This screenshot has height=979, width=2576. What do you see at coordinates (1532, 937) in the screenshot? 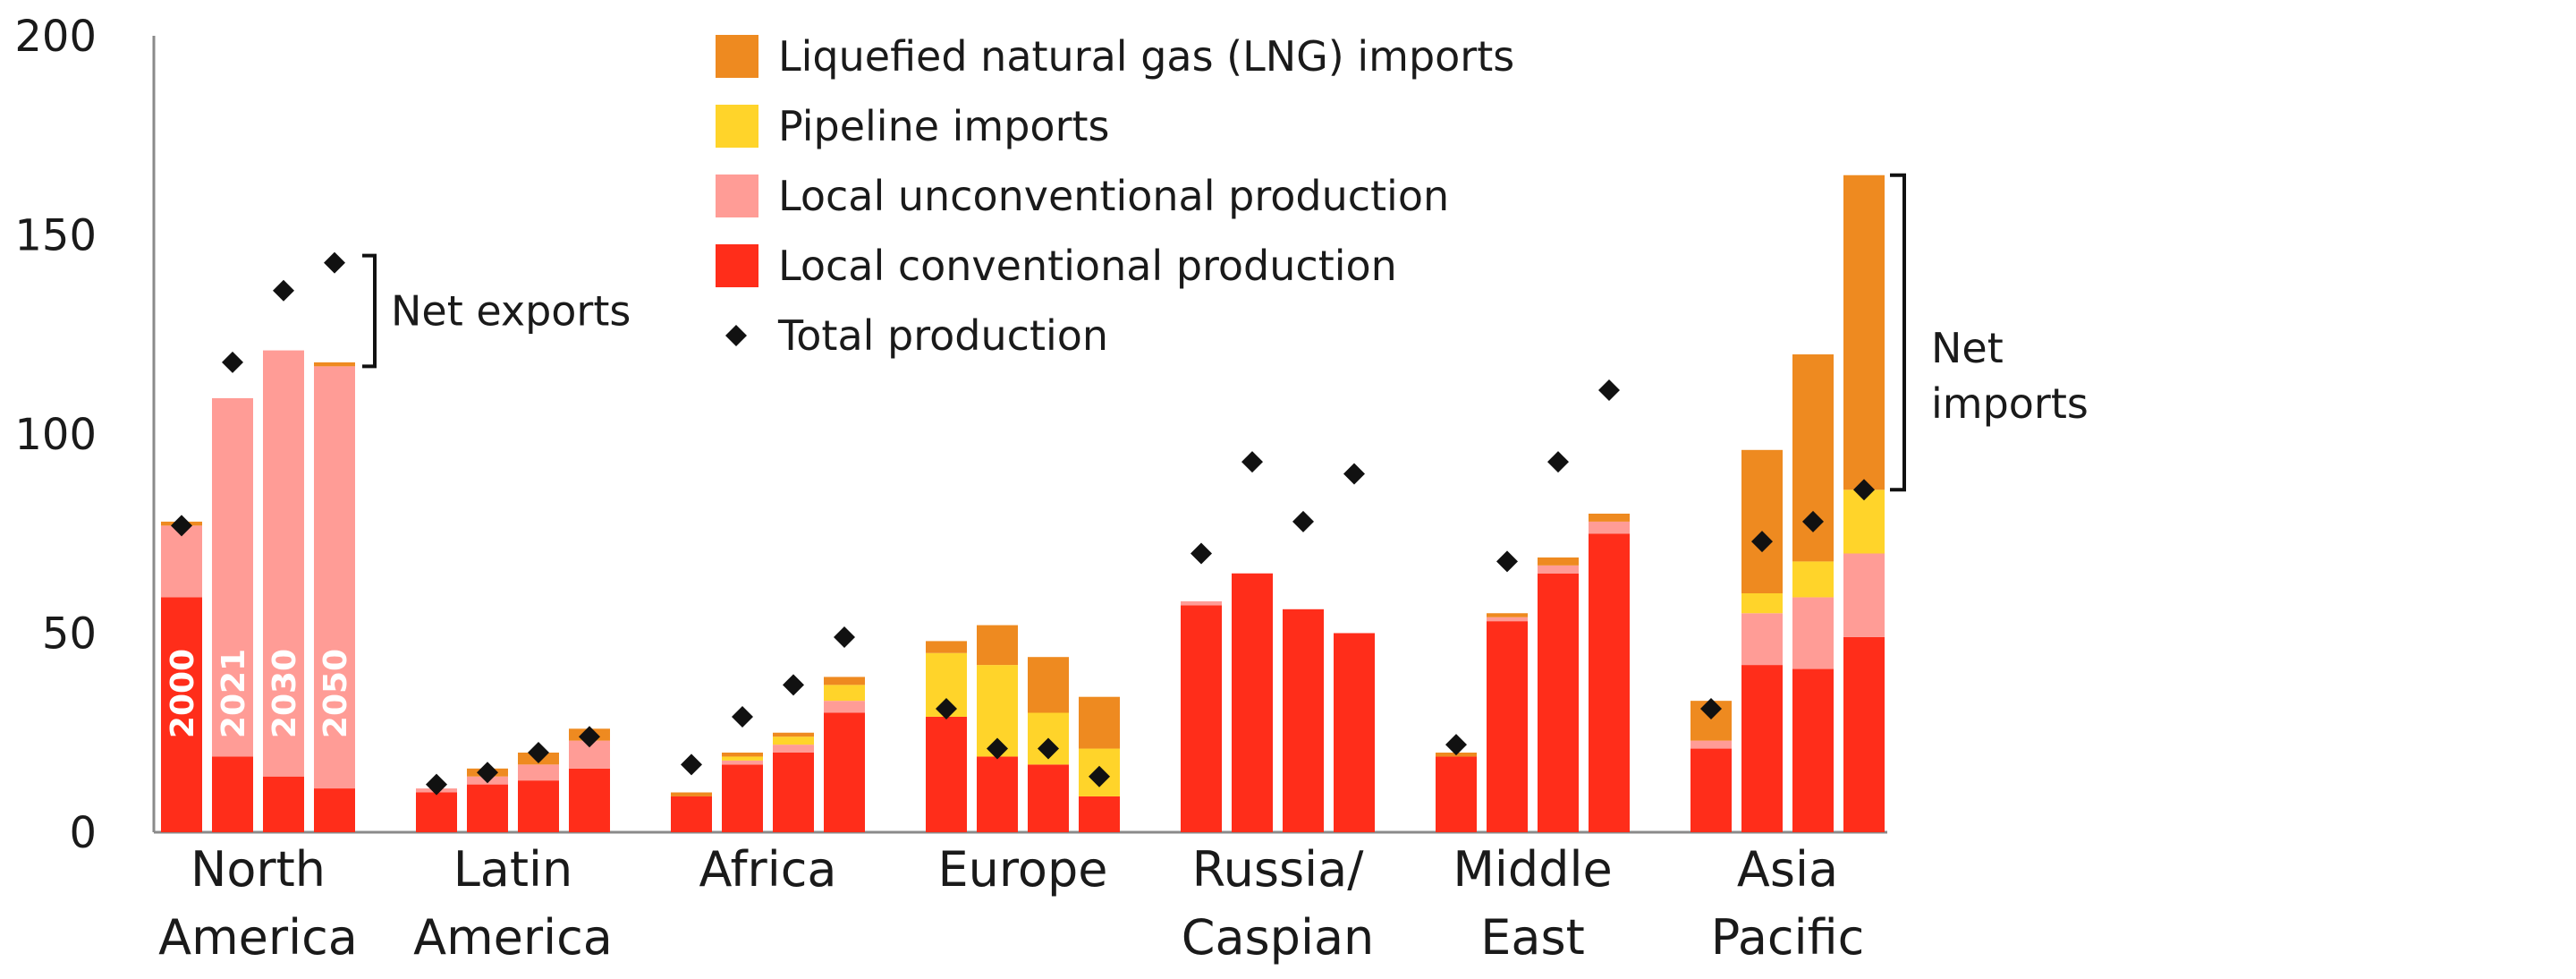
I see `x-category-label: East` at bounding box center [1532, 937].